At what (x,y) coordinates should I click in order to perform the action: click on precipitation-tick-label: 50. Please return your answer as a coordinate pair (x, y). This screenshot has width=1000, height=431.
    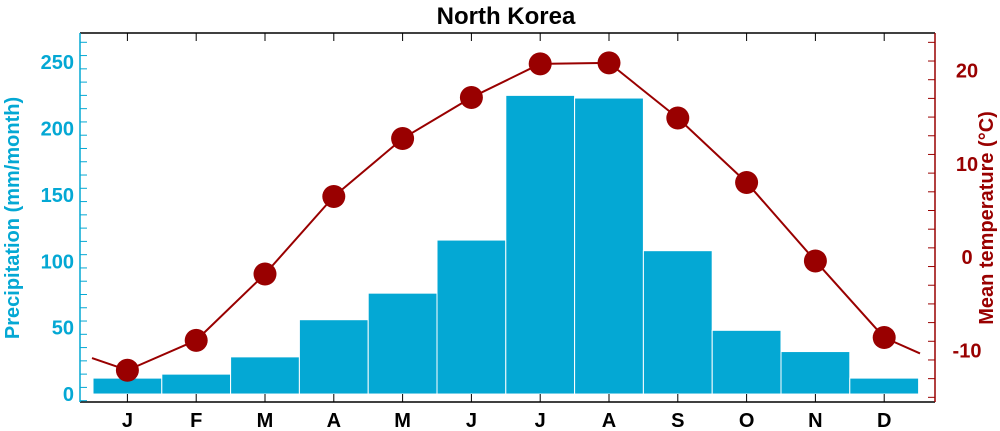
    Looking at the image, I should click on (63, 329).